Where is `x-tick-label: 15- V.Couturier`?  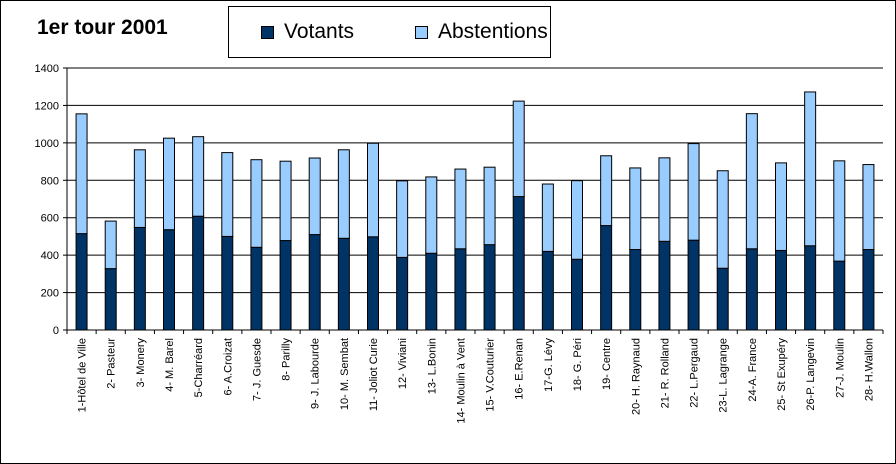 x-tick-label: 15- V.Couturier is located at coordinates (491, 375).